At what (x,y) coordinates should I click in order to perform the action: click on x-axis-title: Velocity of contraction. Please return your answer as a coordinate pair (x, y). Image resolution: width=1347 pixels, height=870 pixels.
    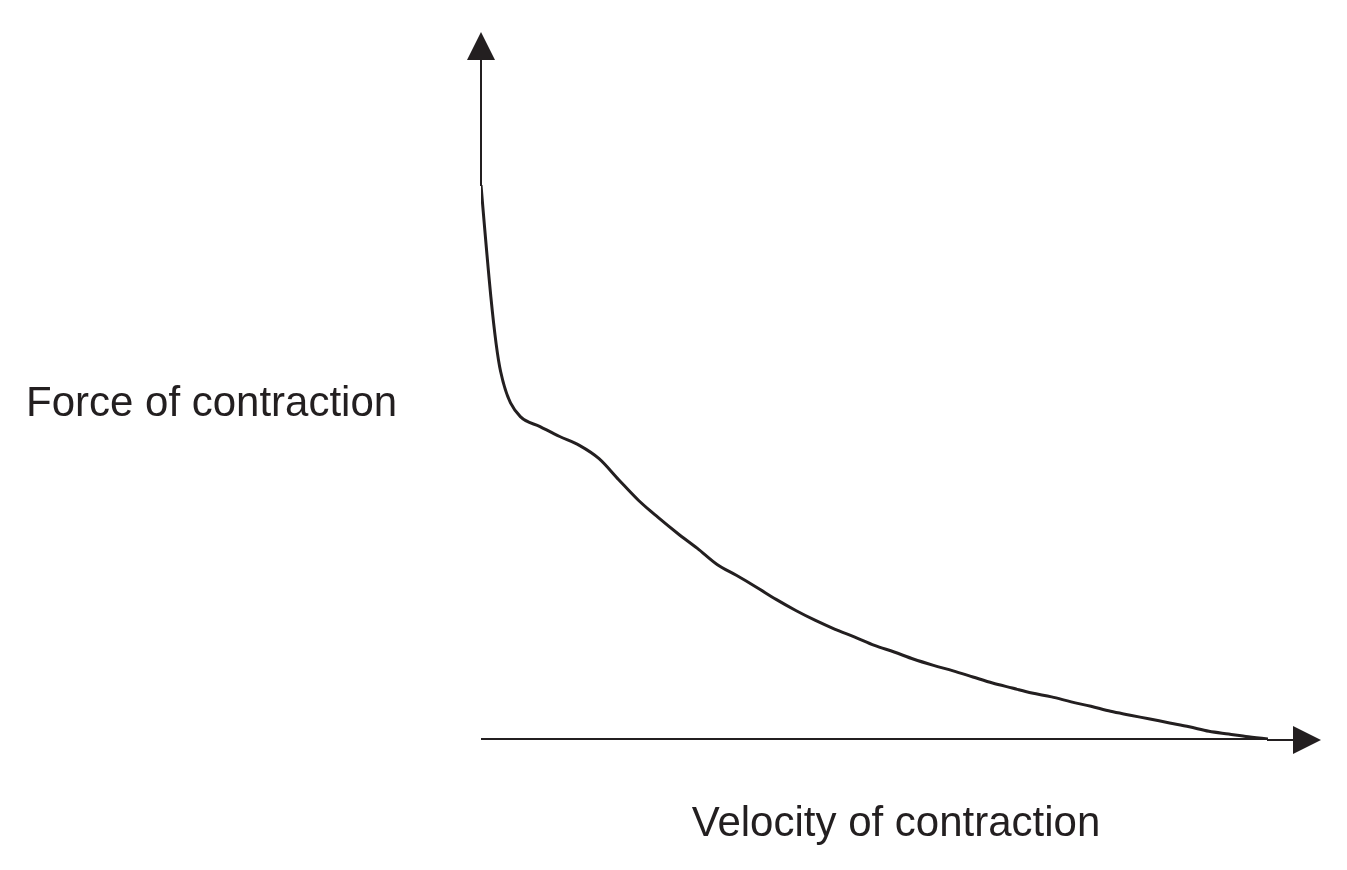
    Looking at the image, I should click on (896, 822).